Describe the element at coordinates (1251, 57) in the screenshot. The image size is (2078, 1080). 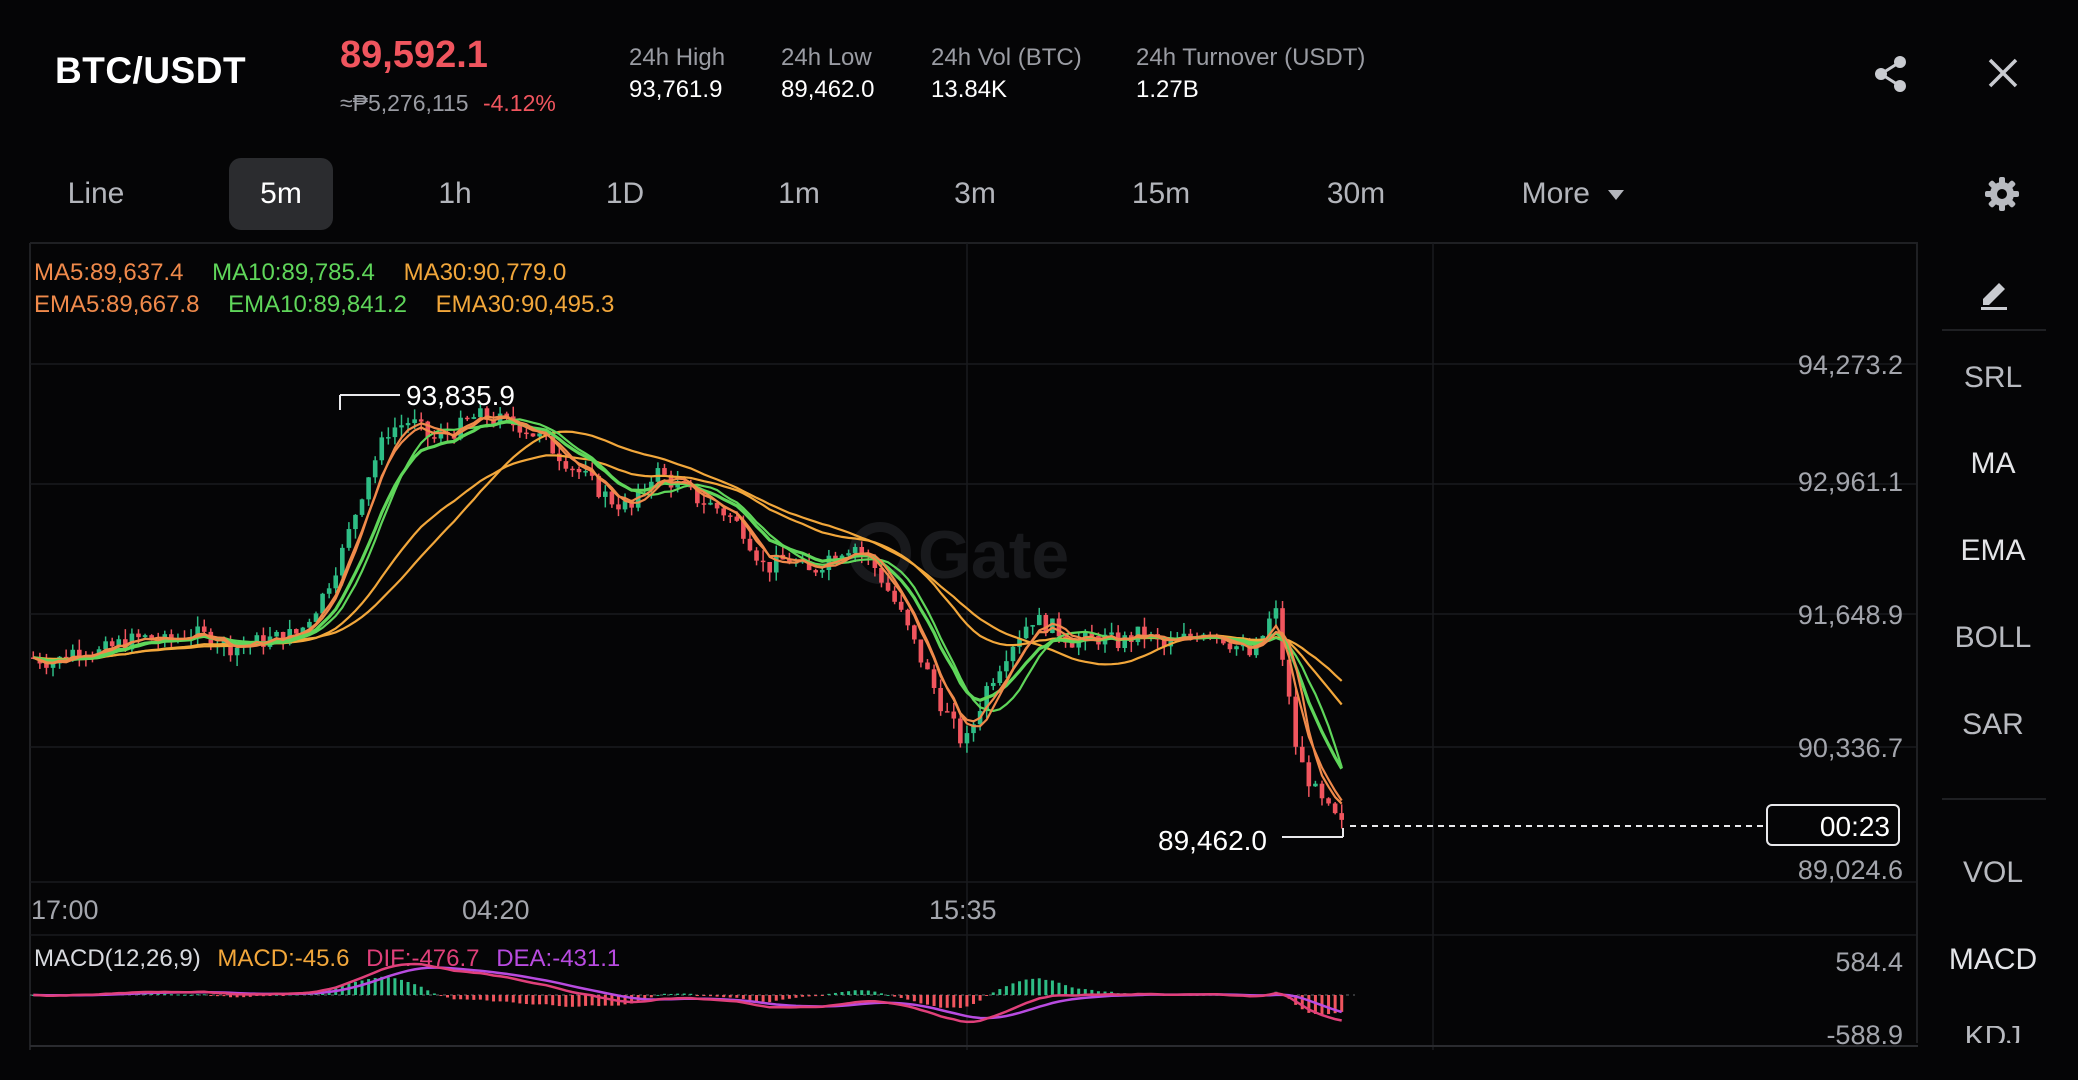
I see `stat-label: 24h Turnover (USDT)` at that location.